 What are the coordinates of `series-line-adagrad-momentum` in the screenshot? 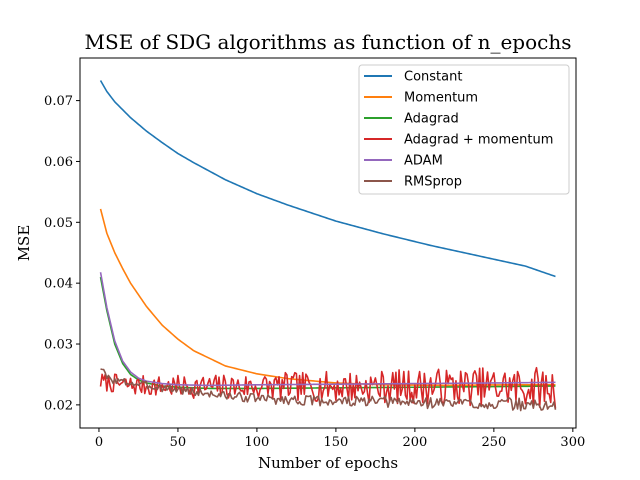 It's located at (328, 387).